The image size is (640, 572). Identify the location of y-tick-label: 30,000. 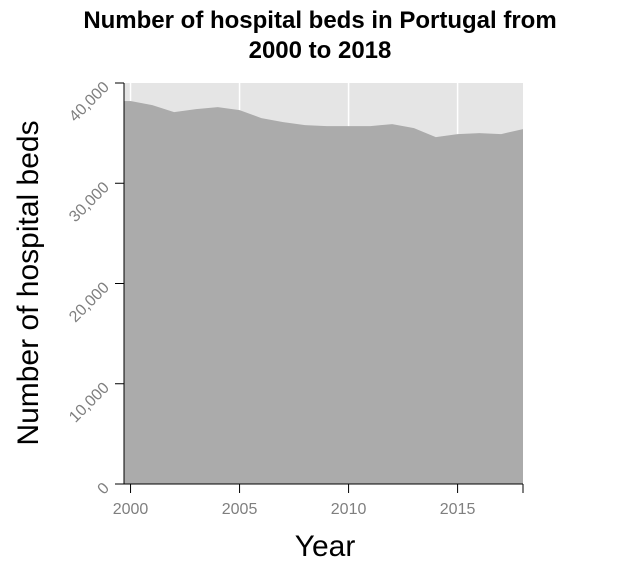
(89, 202).